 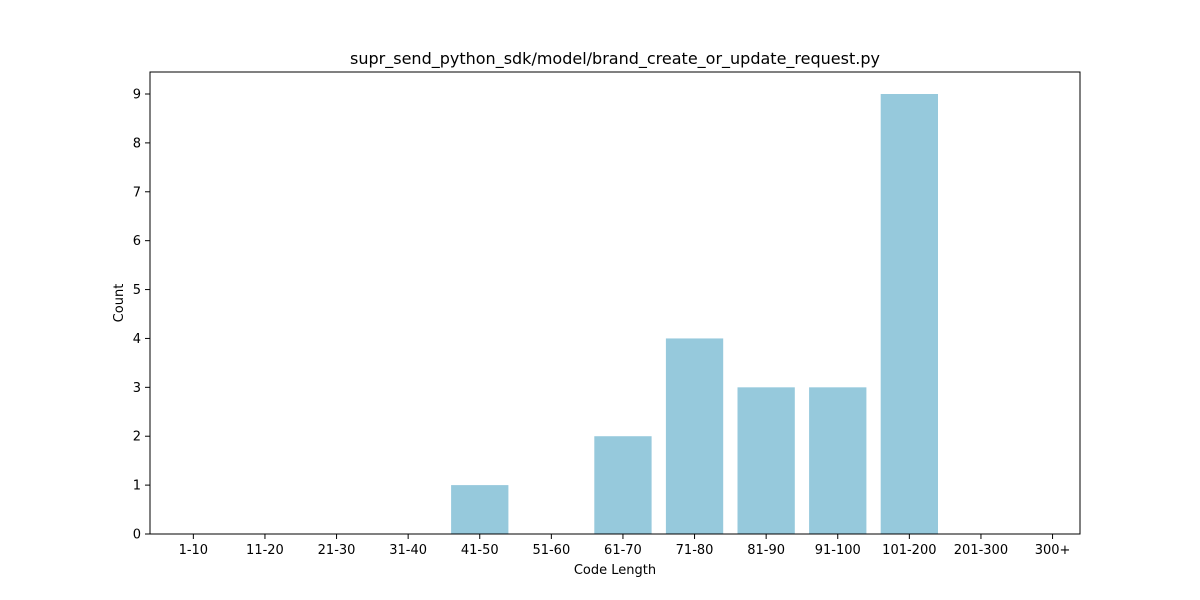 I want to click on x-tick-label: 61-70, so click(x=623, y=550).